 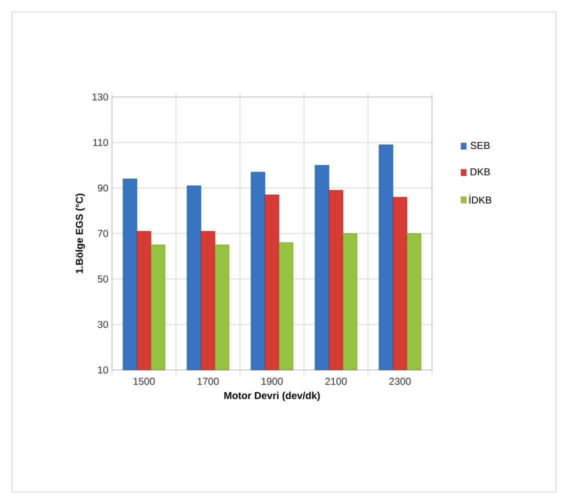 What do you see at coordinates (480, 145) in the screenshot?
I see `legend-label: SEB` at bounding box center [480, 145].